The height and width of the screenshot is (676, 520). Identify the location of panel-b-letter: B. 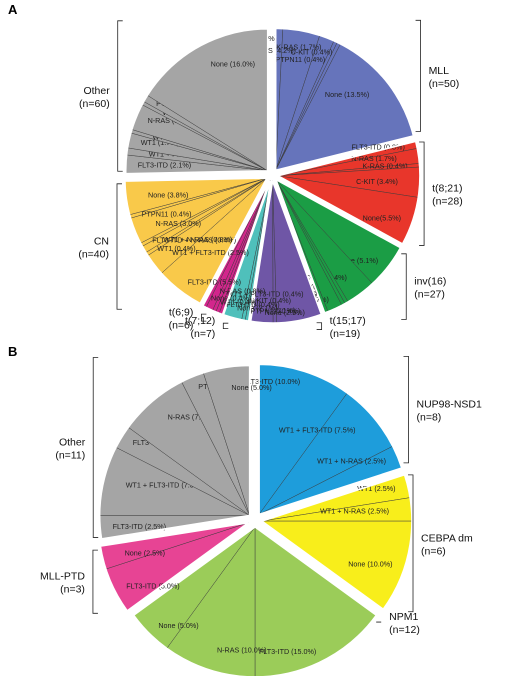
(12, 351).